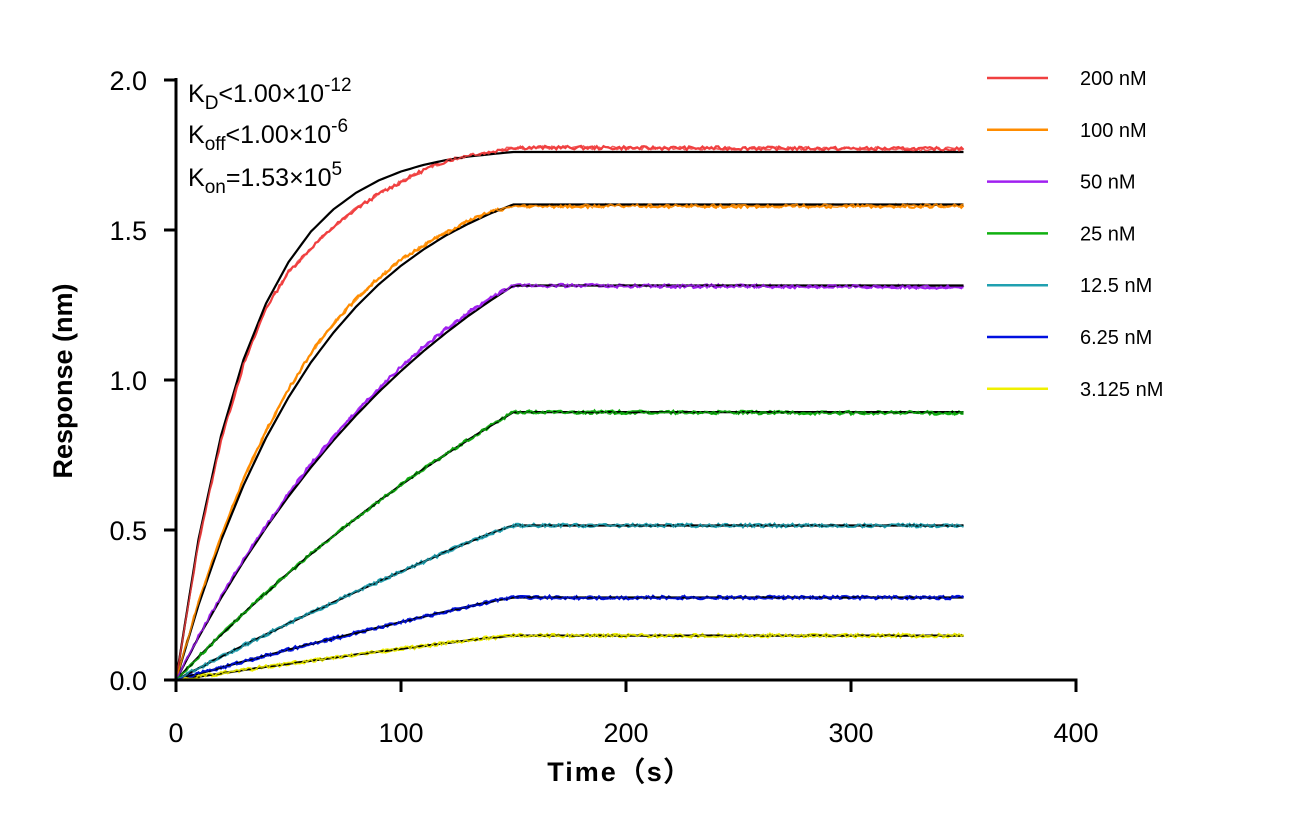 The width and height of the screenshot is (1289, 833). What do you see at coordinates (265, 178) in the screenshot?
I see `kon-label: Kon=1.53×105` at bounding box center [265, 178].